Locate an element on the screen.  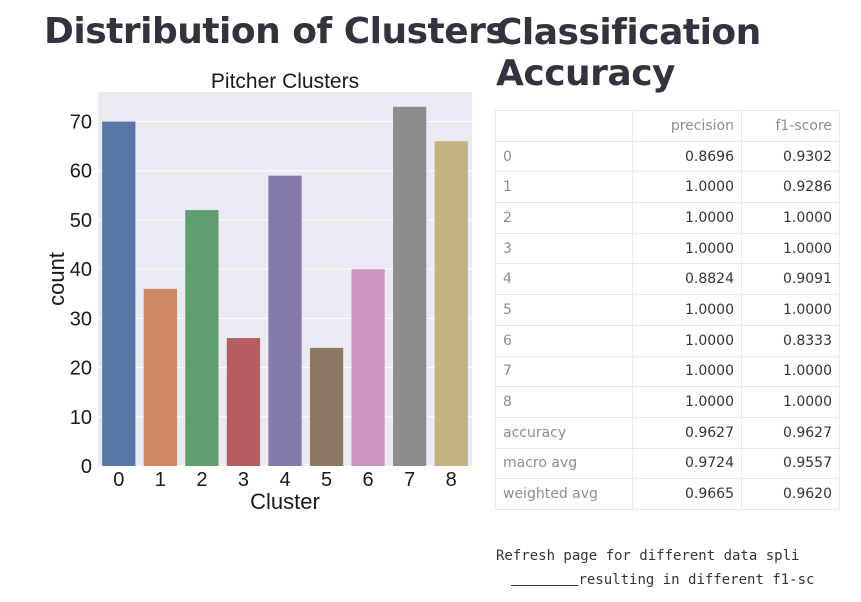
refresh-note-line1: Refresh page for different data spli is located at coordinates (648, 556).